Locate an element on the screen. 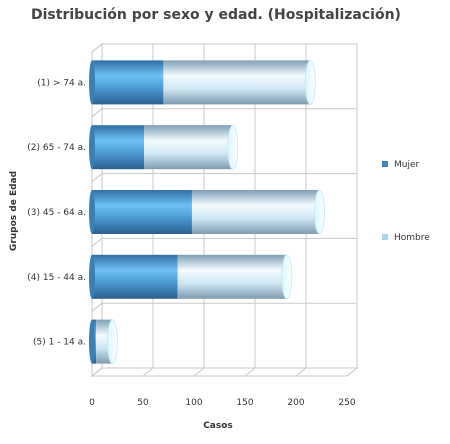  legend-swatch-mujer is located at coordinates (385, 164).